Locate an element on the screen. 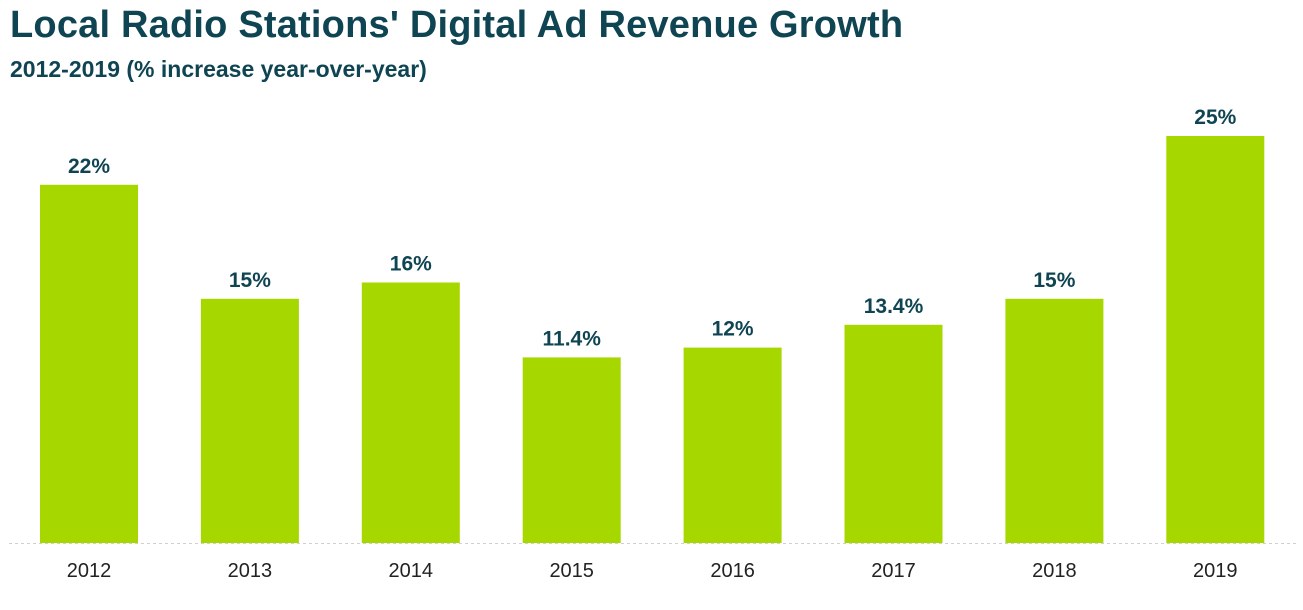  bar-2014 is located at coordinates (410, 412).